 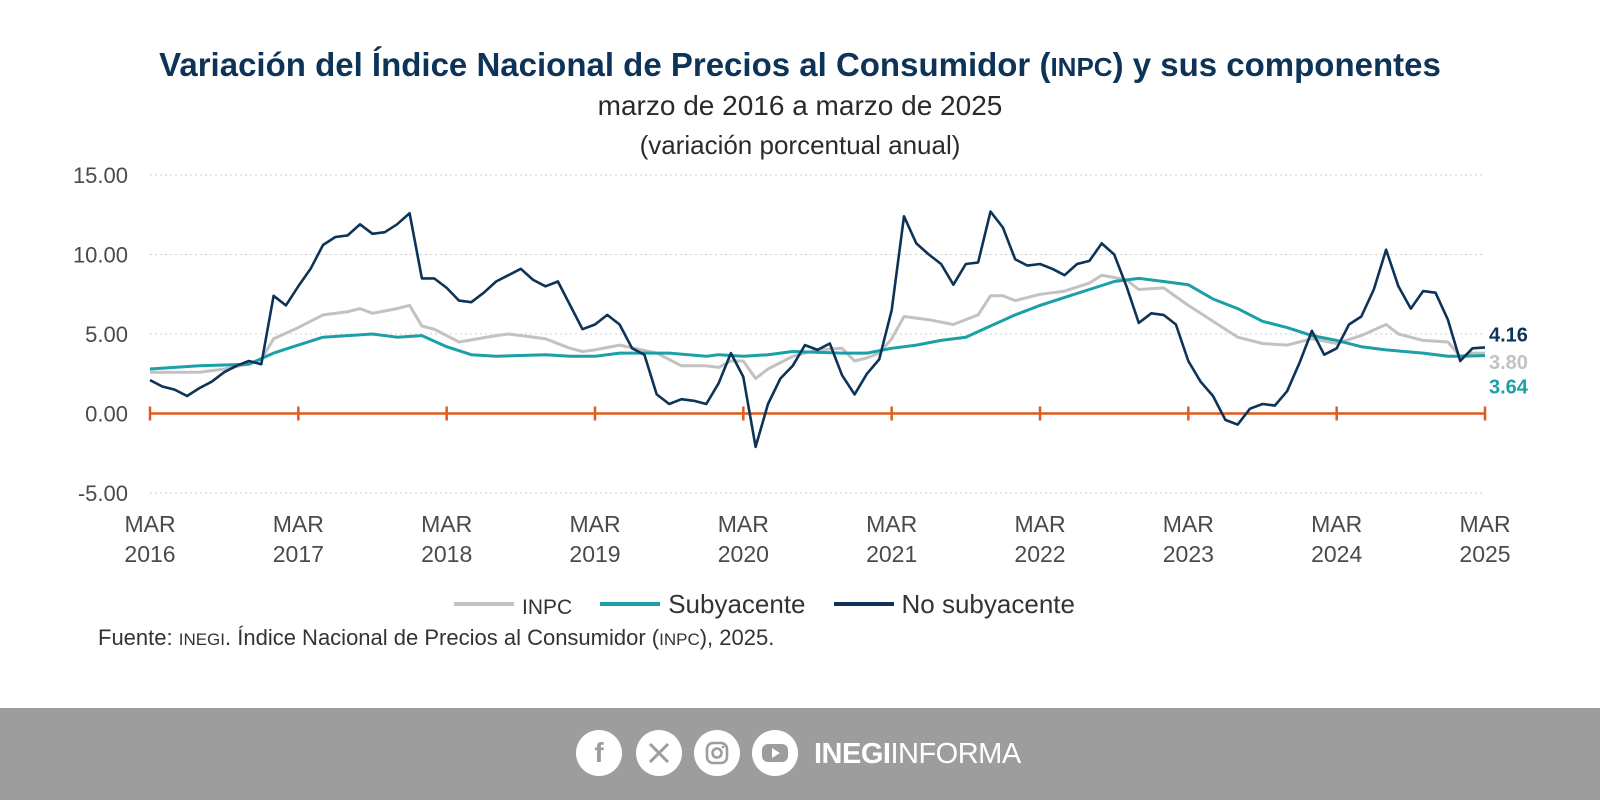 What do you see at coordinates (737, 637) in the screenshot?
I see `source-post: ), 2025.` at bounding box center [737, 637].